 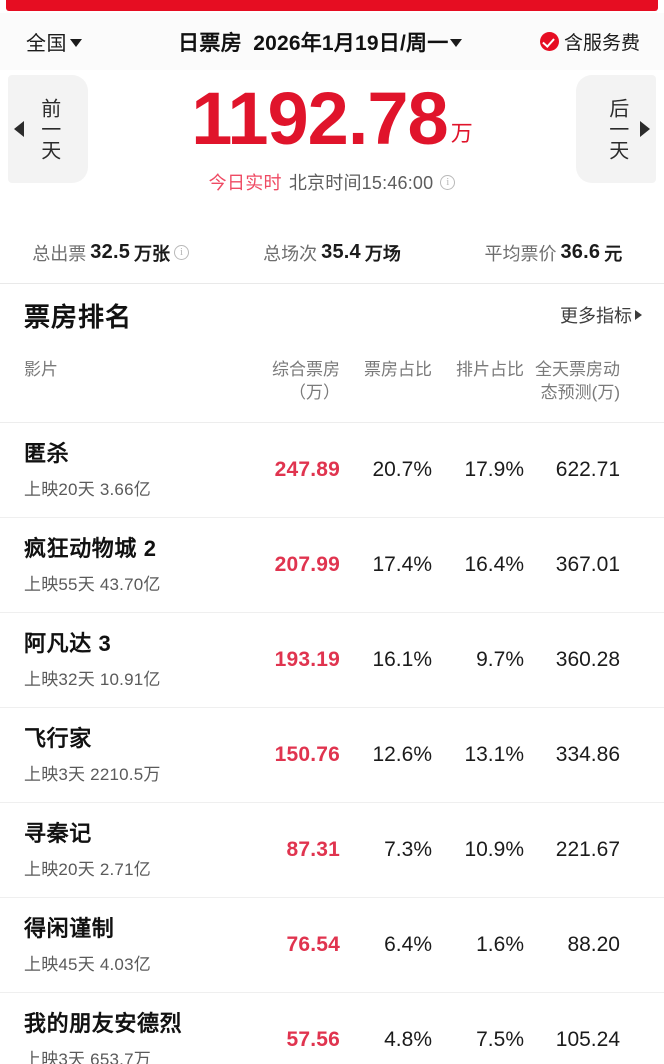 What do you see at coordinates (408, 849) in the screenshot?
I see `box-share-cell: 7.3%` at bounding box center [408, 849].